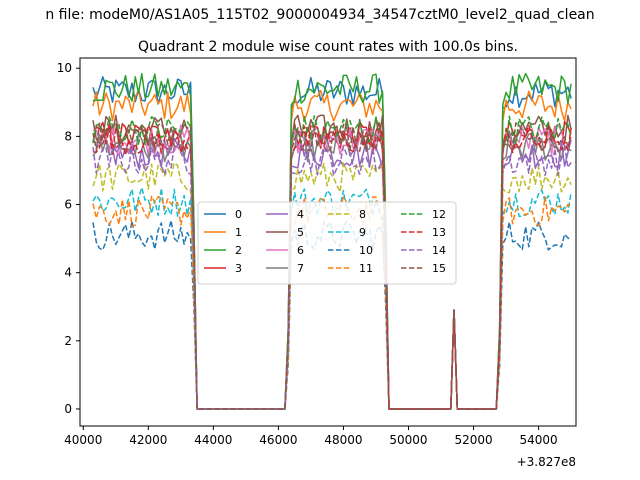 The width and height of the screenshot is (640, 480). What do you see at coordinates (68, 409) in the screenshot?
I see `y-tick-label: 0` at bounding box center [68, 409].